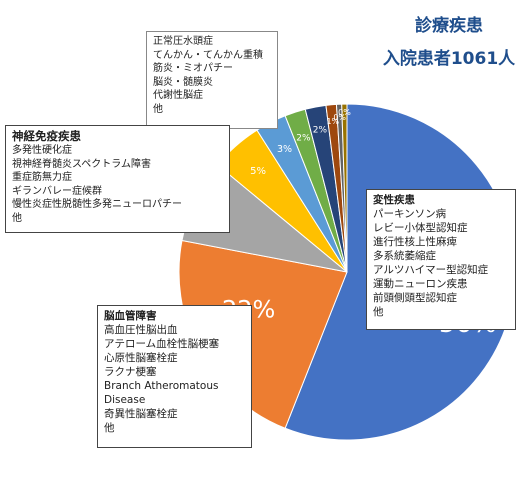  I want to click on chart-title-line-1: 診療疾患, so click(449, 26).